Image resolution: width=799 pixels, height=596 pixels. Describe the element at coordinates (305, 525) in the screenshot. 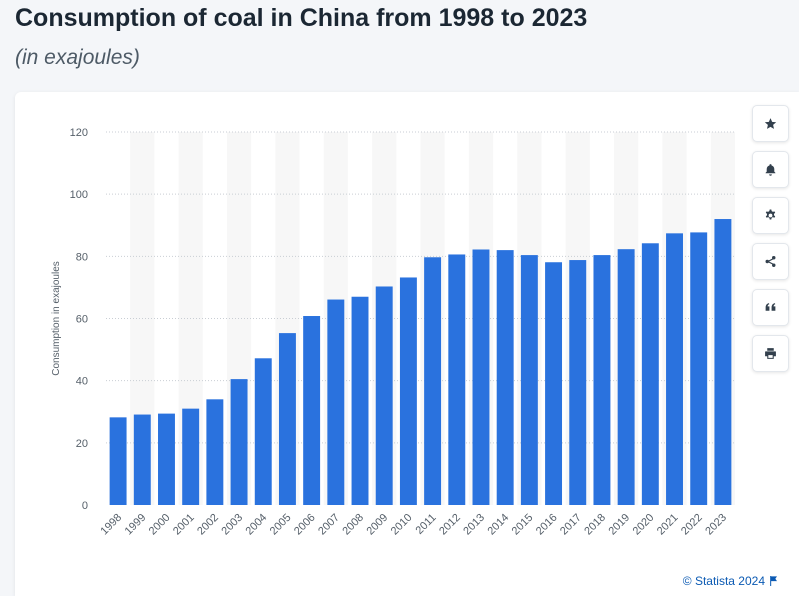

I see `x-tick-label: 2006` at that location.